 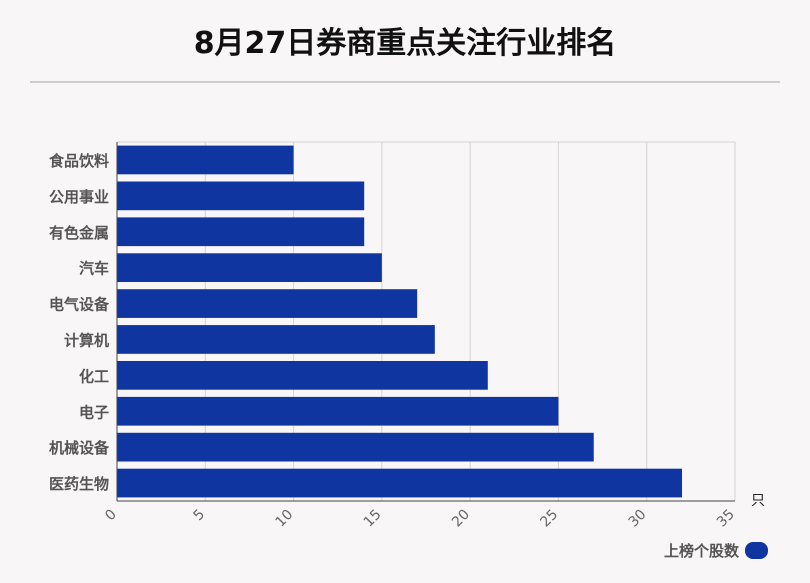 What do you see at coordinates (638, 519) in the screenshot?
I see `x-tick-label: 30` at bounding box center [638, 519].